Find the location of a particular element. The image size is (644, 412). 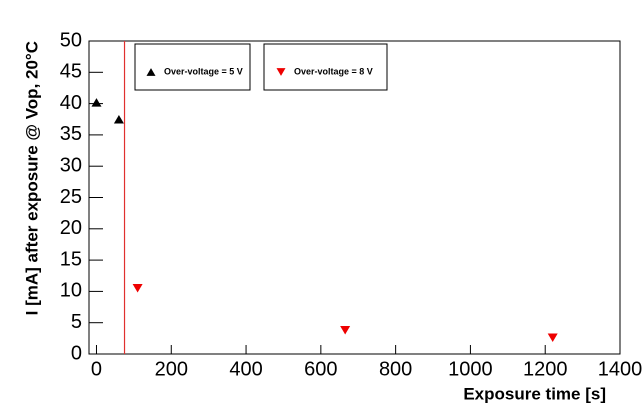

y-tick-label: 40 is located at coordinates (71, 103).